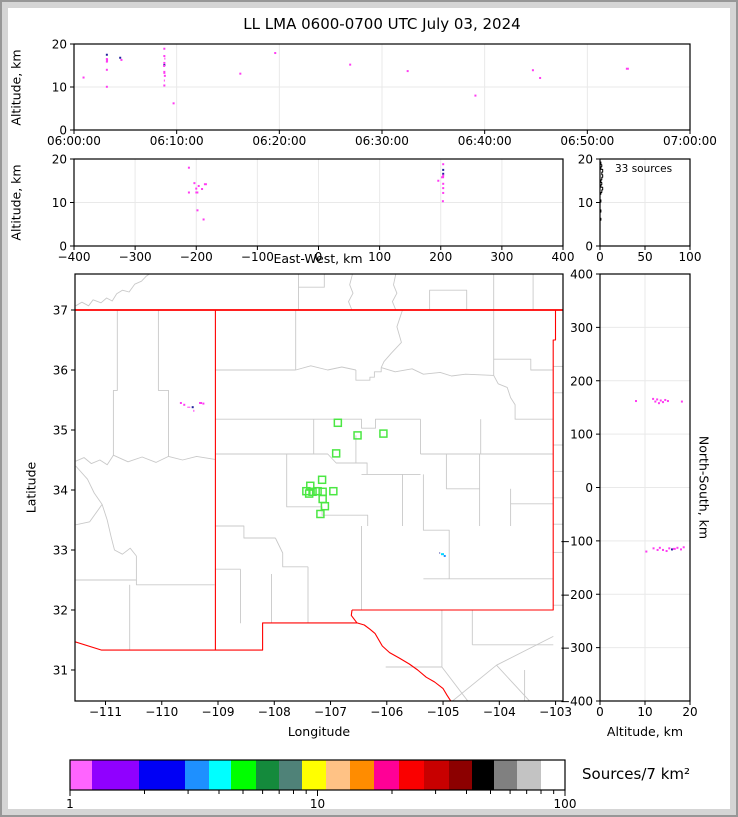  Describe the element at coordinates (74, 257) in the screenshot. I see `x-tick-label: −400` at that location.